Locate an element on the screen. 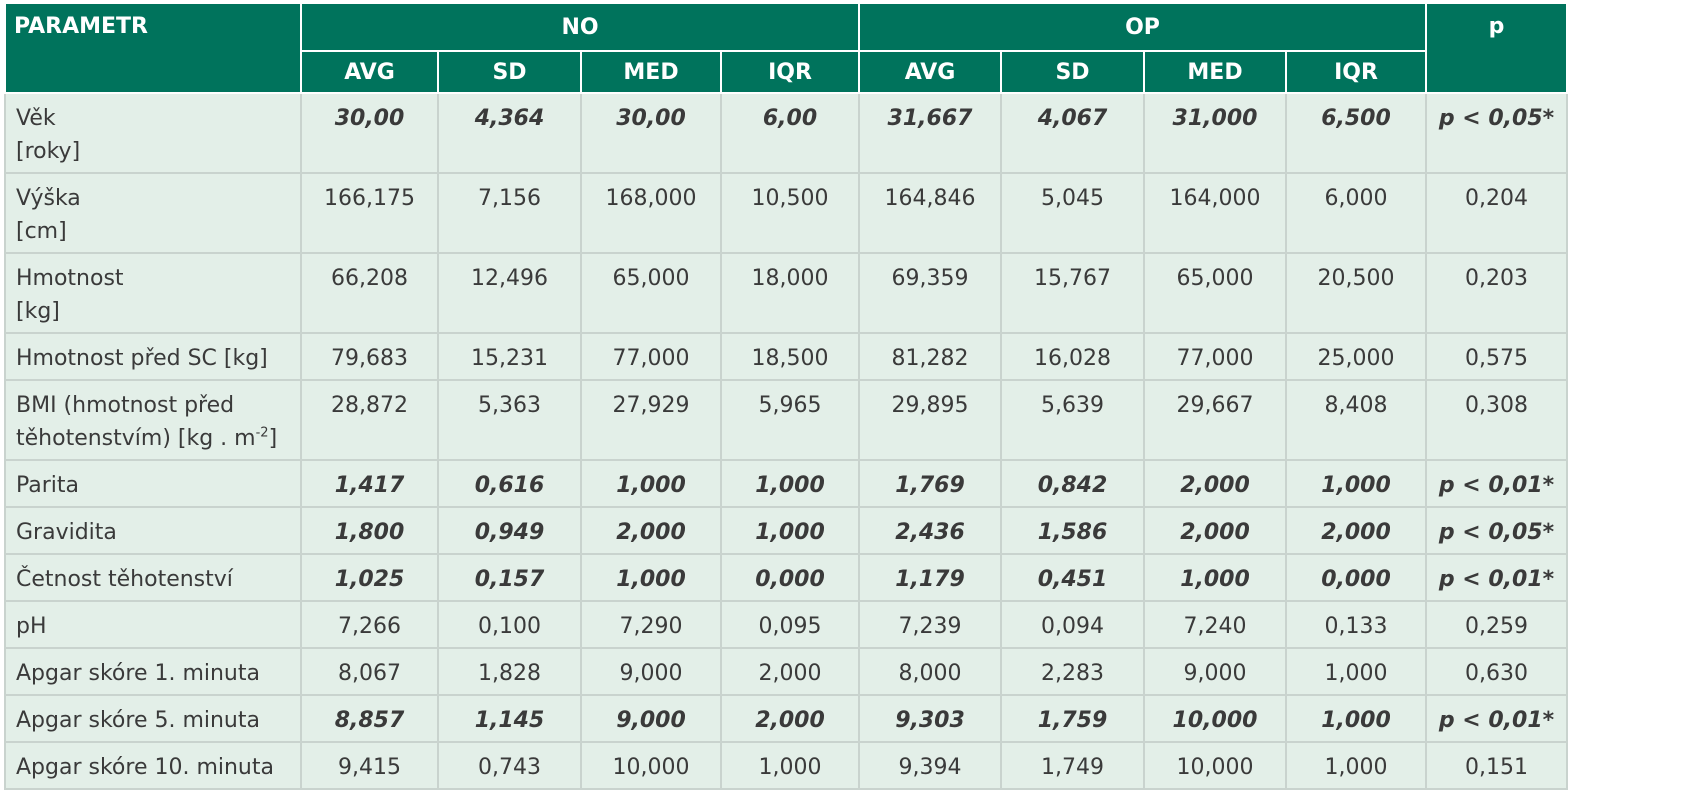 Image resolution: width=1691 pixels, height=800 pixels. label-line: Apgar skóre 10. minuta is located at coordinates (156, 767).